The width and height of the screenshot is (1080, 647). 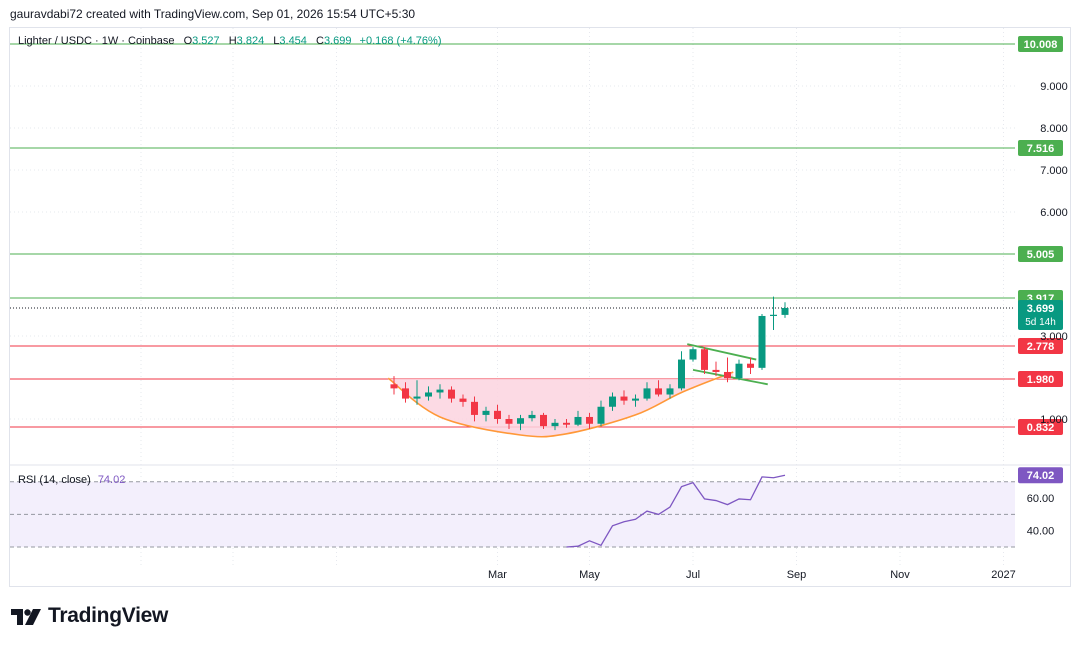 What do you see at coordinates (1054, 87) in the screenshot?
I see `y-tick-label: 9.000` at bounding box center [1054, 87].